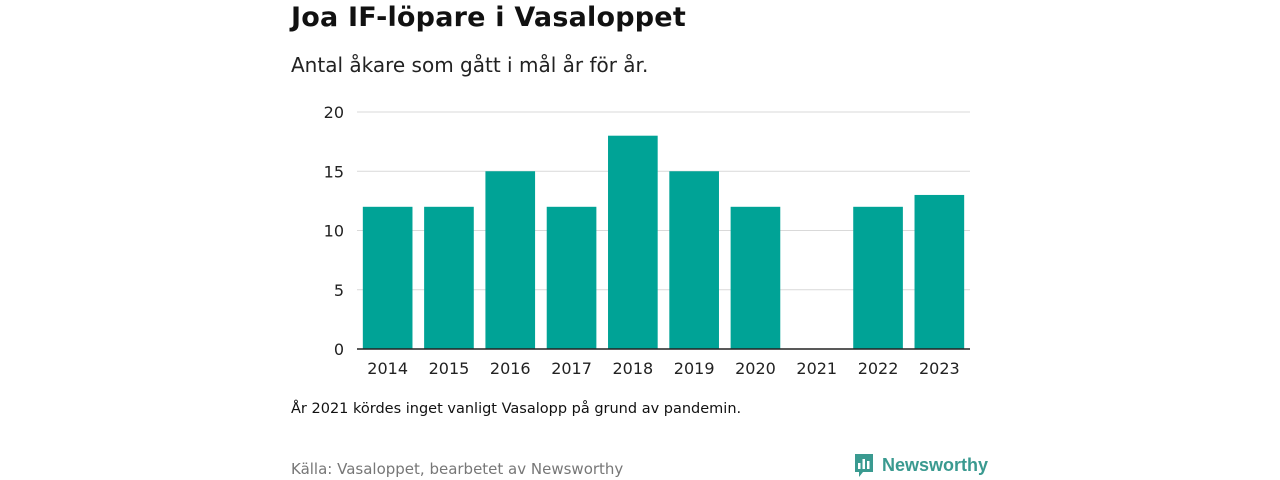 The height and width of the screenshot is (480, 1280). What do you see at coordinates (334, 112) in the screenshot?
I see `y-tick-label: 20` at bounding box center [334, 112].